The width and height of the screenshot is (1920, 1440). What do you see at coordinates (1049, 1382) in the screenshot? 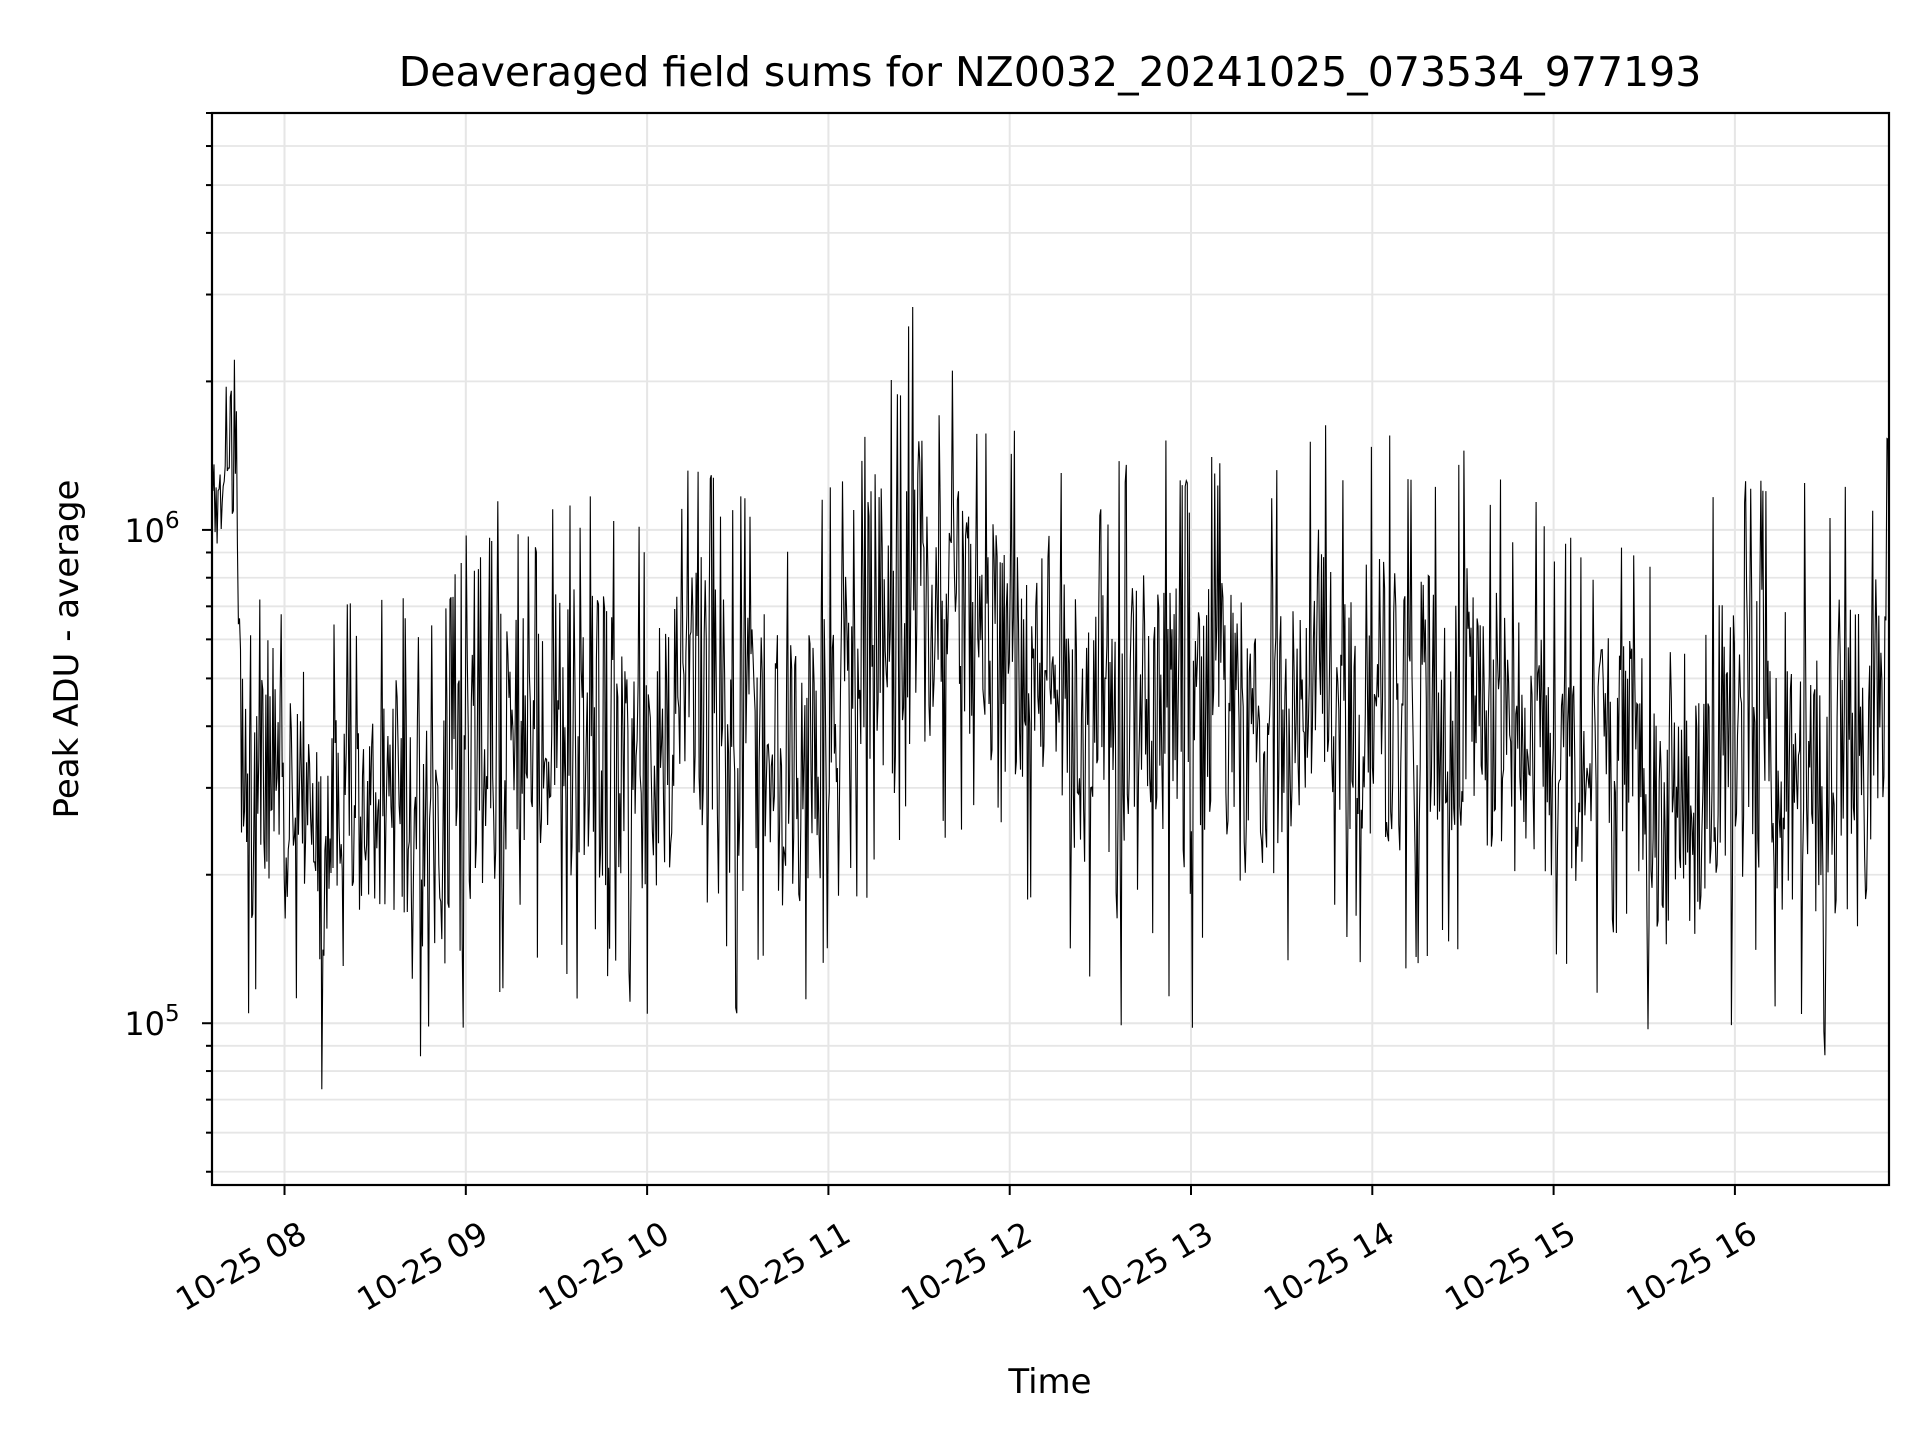
I see `x-axis-label: Time` at bounding box center [1049, 1382].